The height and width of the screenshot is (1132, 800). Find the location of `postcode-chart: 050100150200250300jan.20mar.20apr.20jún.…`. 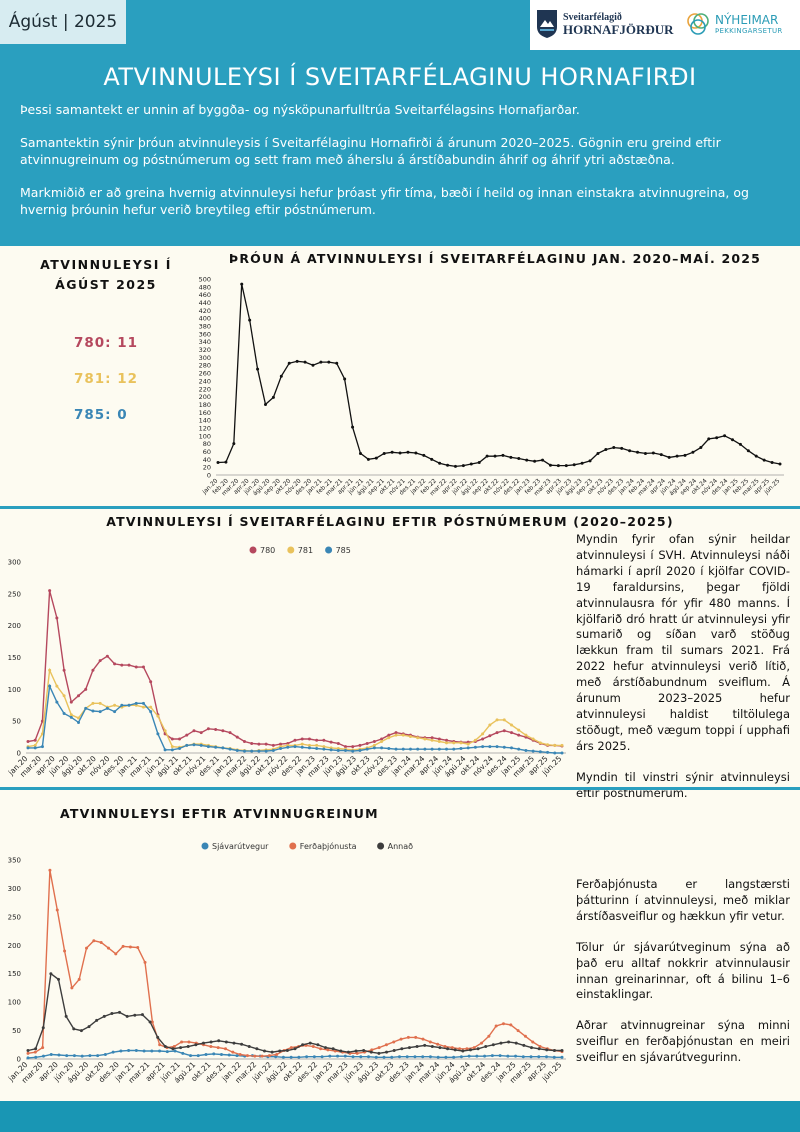

postcode-chart: 050100150200250300jan.20mar.20apr.20jún.… is located at coordinates (286, 662).